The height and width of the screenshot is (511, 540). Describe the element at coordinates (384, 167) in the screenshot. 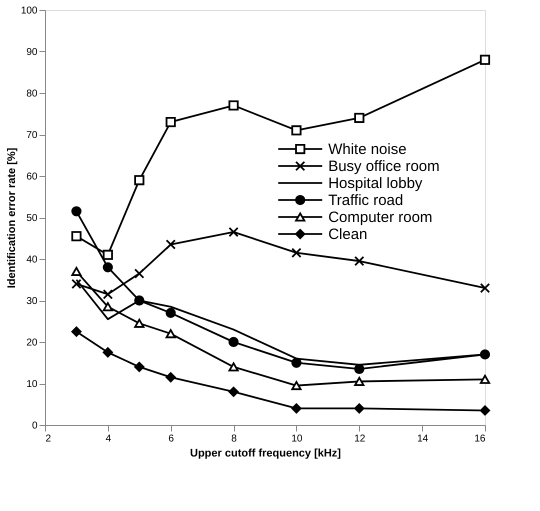

I see `legend-label: Busy office room` at that location.